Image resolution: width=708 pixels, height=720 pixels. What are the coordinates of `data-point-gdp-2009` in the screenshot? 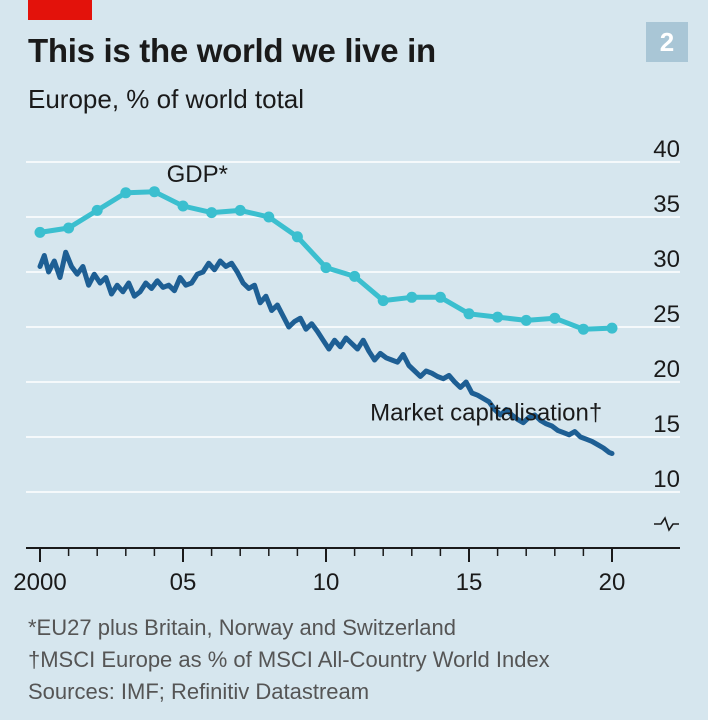 It's located at (297, 237).